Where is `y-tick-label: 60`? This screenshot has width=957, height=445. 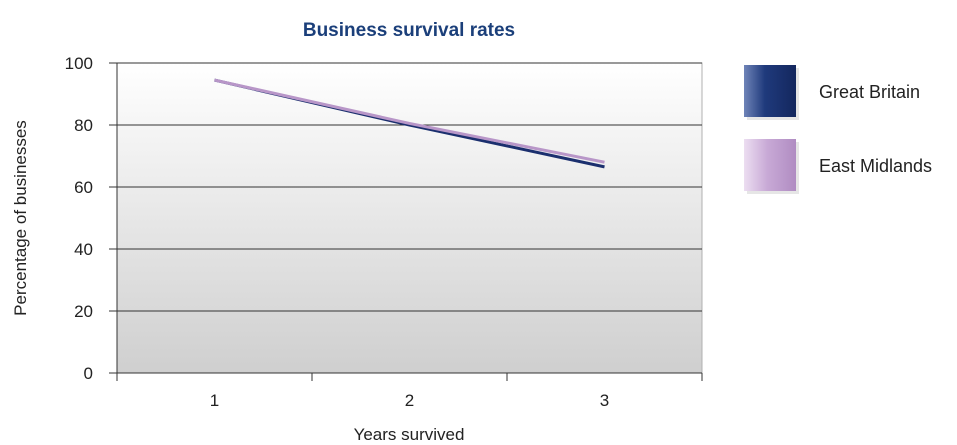
y-tick-label: 60 is located at coordinates (83, 187).